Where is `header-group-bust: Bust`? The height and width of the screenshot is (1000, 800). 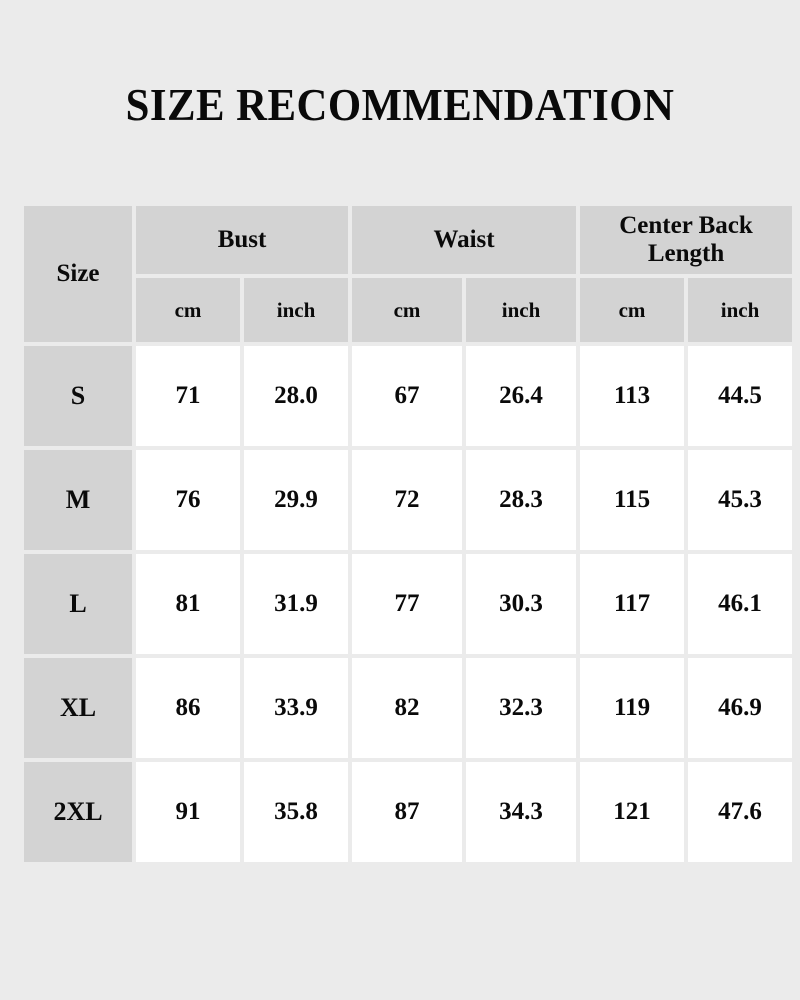
header-group-bust: Bust is located at coordinates (242, 240).